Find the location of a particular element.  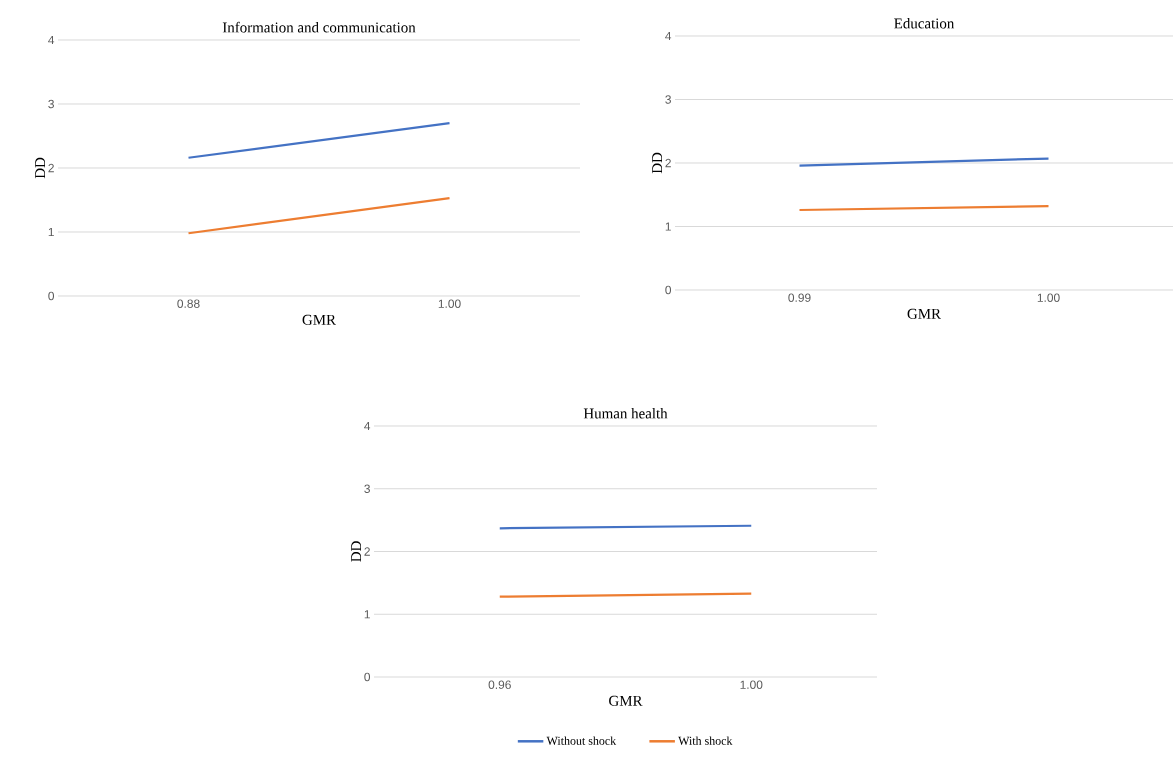

x-tick-label: 0.88 is located at coordinates (188, 303).